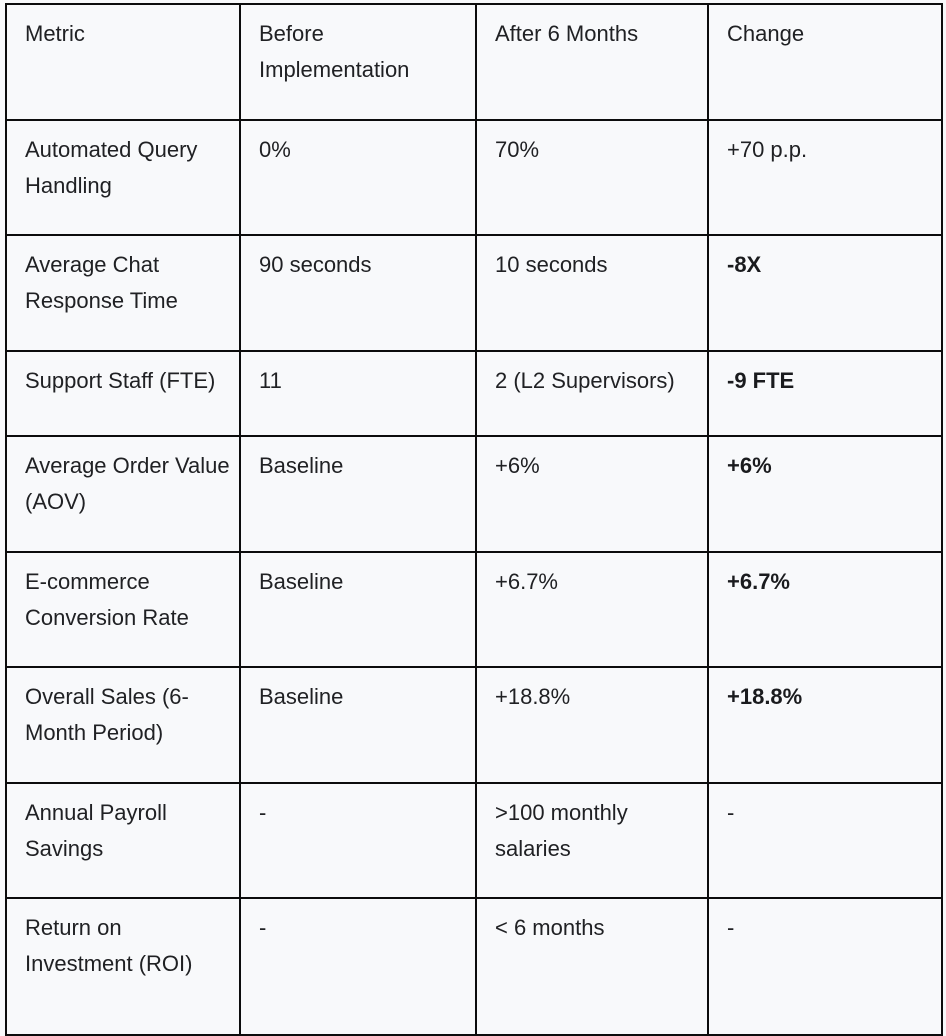 This screenshot has width=946, height=1036. What do you see at coordinates (592, 966) in the screenshot?
I see `cell-after: < 6 months` at bounding box center [592, 966].